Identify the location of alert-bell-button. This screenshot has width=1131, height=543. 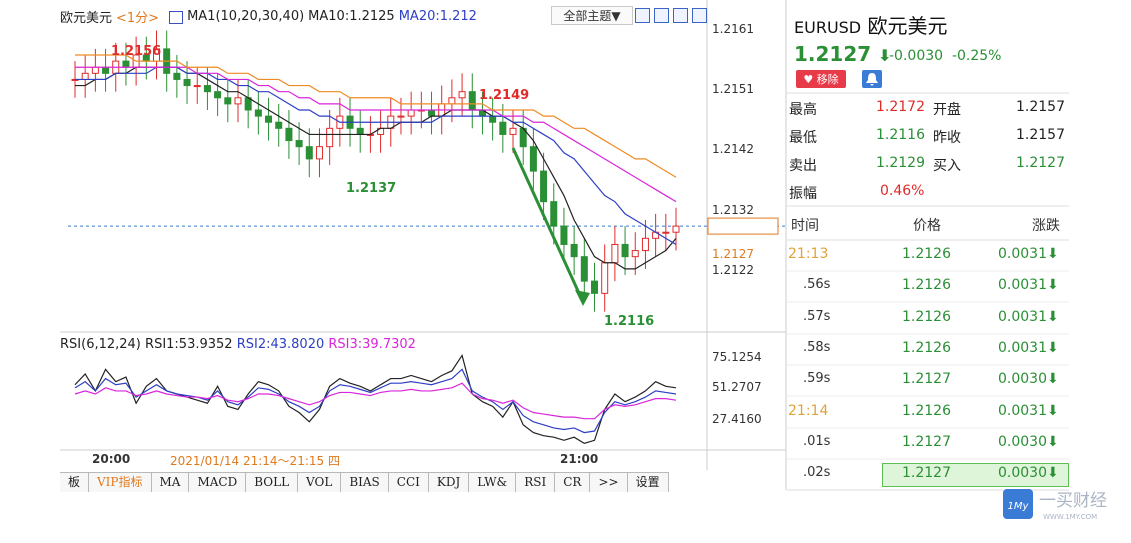
(872, 79).